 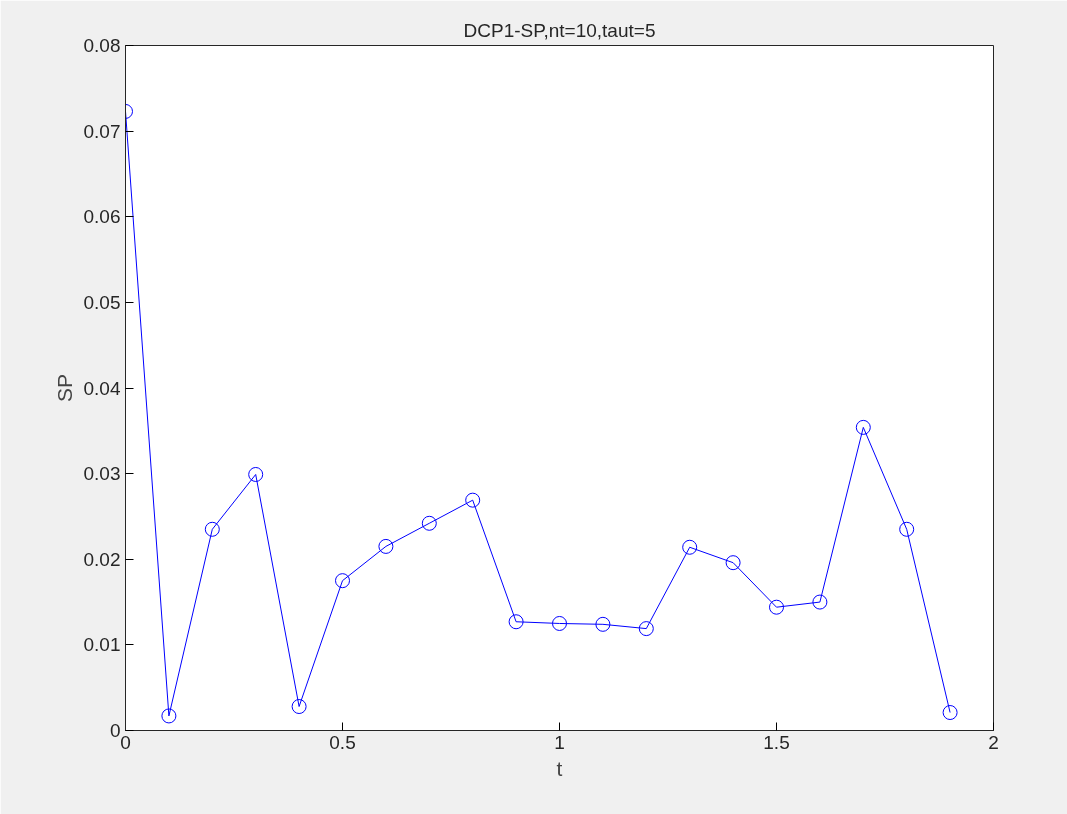 I want to click on y-tick-label: 0.08, so click(x=102, y=45).